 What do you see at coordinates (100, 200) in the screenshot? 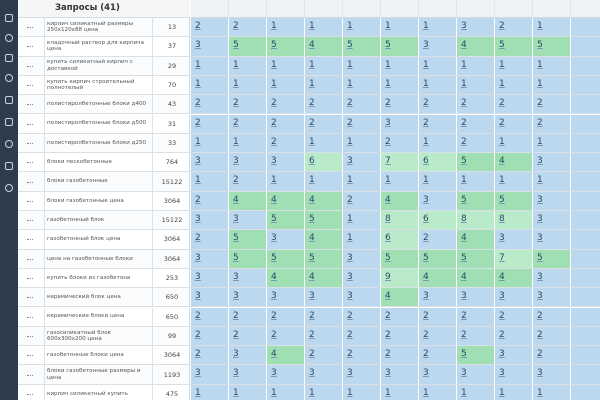
I see `query: блоки газобетонные цена` at bounding box center [100, 200].